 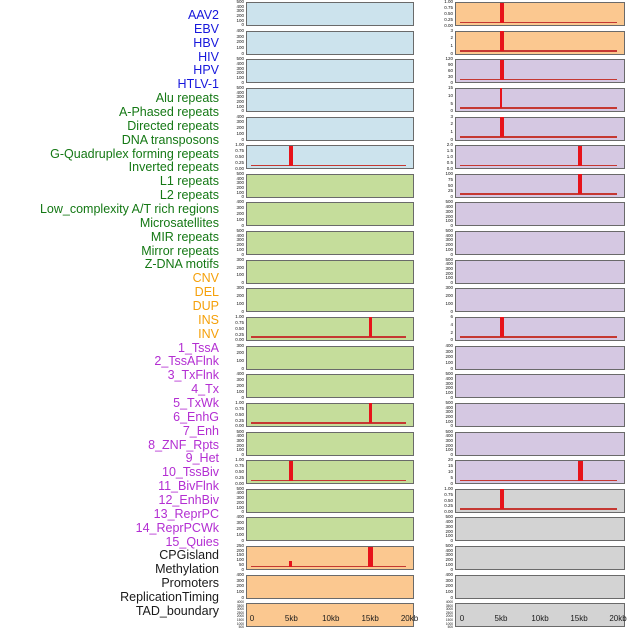 I want to click on feature-label-htlv-1: HTLV-1, so click(x=198, y=84).